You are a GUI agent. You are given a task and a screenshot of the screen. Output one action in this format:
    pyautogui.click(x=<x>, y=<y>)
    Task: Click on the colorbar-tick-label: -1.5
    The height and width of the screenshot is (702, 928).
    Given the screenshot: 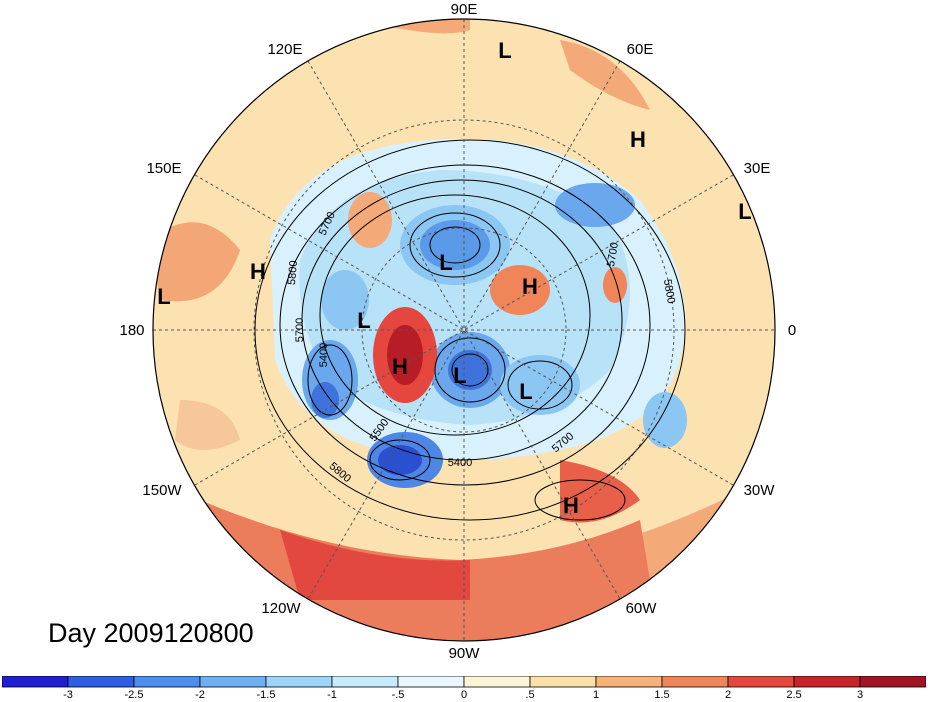 What is the action you would take?
    pyautogui.click(x=266, y=694)
    